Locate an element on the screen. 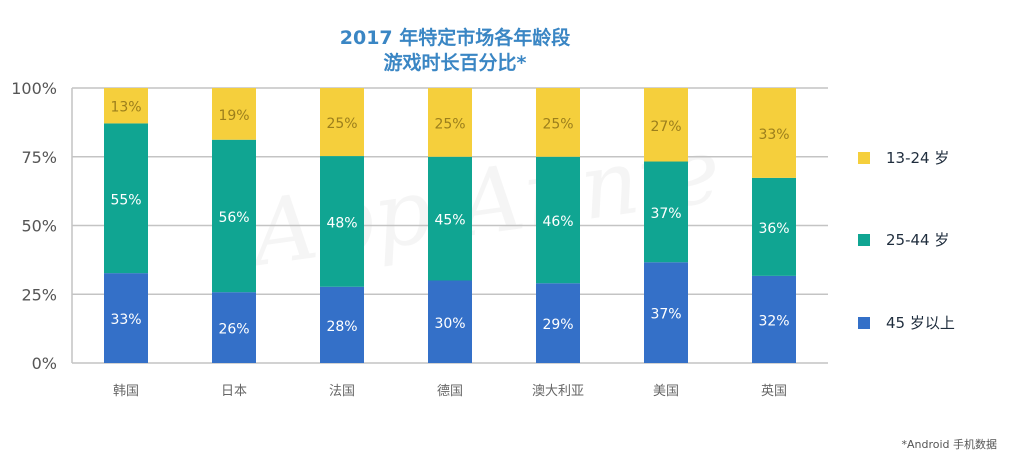 This screenshot has height=464, width=1009. data-label: 19% is located at coordinates (233, 116).